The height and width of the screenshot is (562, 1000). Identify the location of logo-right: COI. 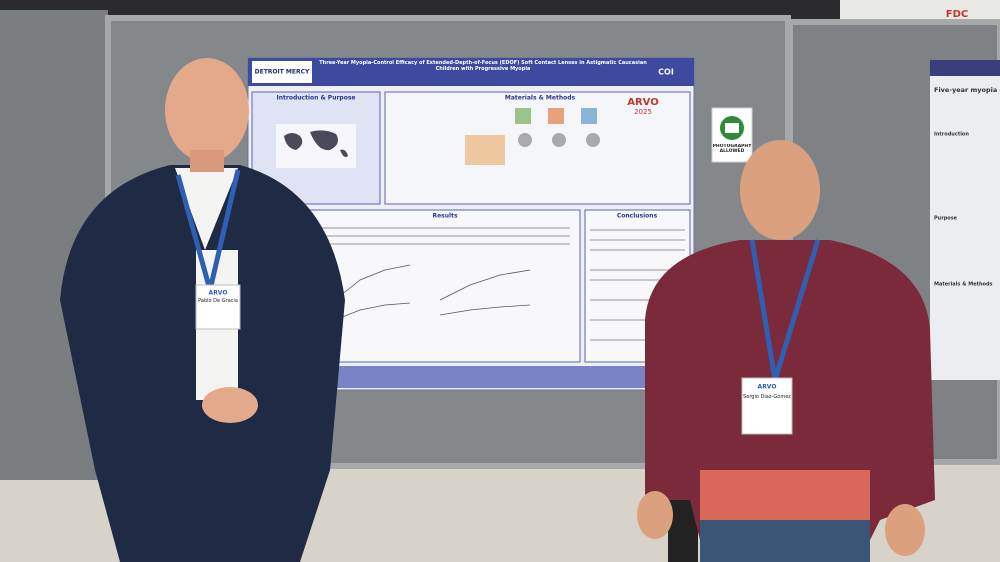
(666, 72).